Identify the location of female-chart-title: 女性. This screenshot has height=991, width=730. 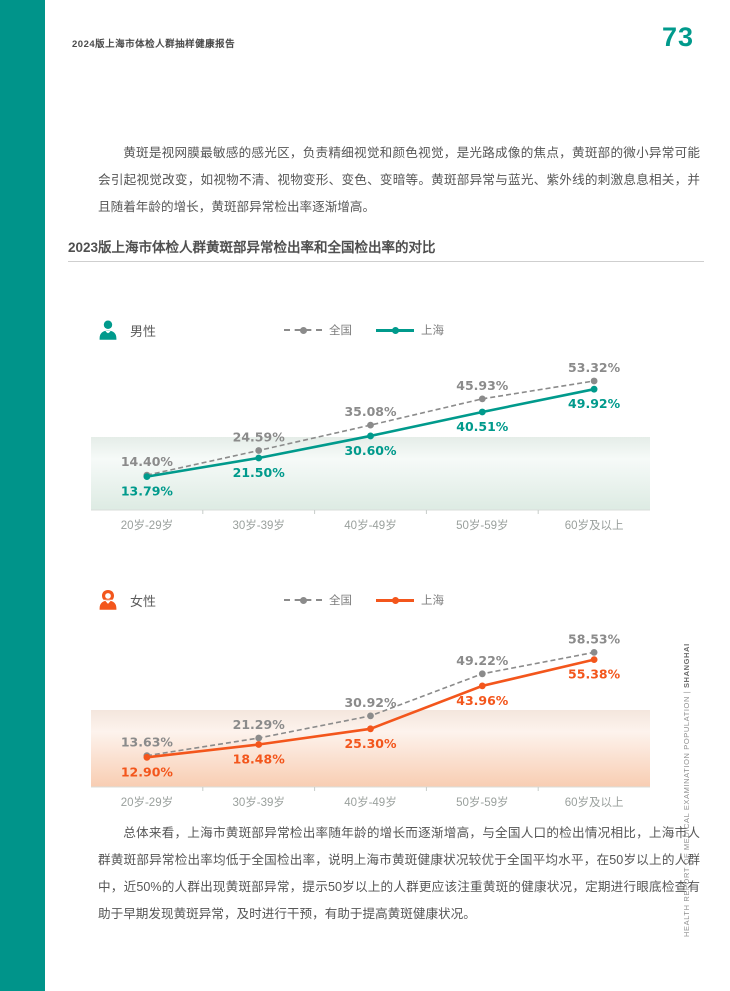
(143, 601).